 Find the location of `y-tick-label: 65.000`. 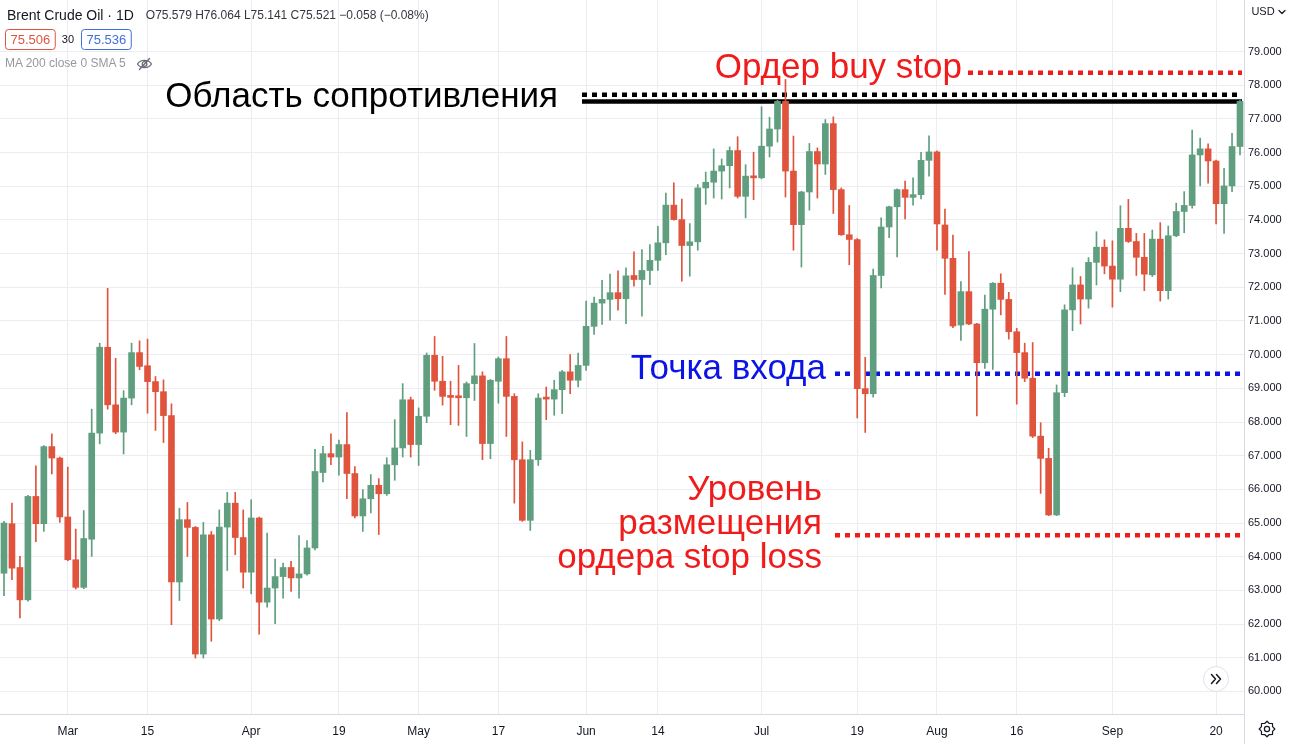

y-tick-label: 65.000 is located at coordinates (1264, 522).